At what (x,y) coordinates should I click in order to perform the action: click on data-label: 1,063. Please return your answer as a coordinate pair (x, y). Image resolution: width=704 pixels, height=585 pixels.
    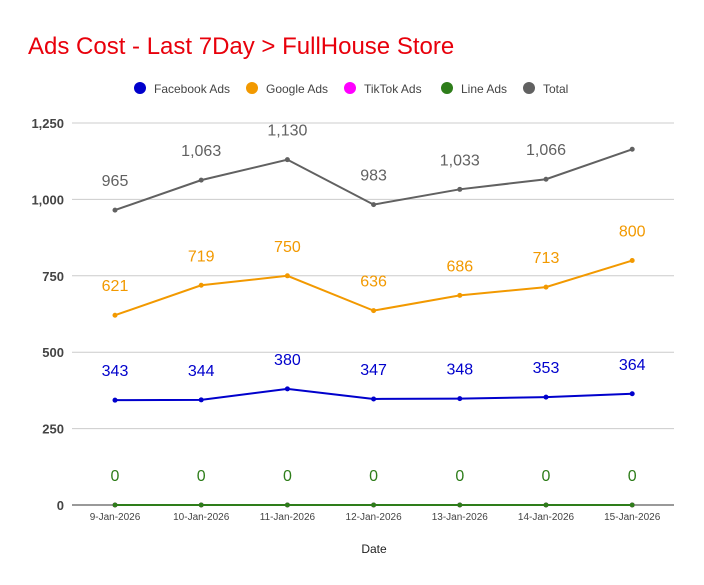
    Looking at the image, I should click on (201, 151).